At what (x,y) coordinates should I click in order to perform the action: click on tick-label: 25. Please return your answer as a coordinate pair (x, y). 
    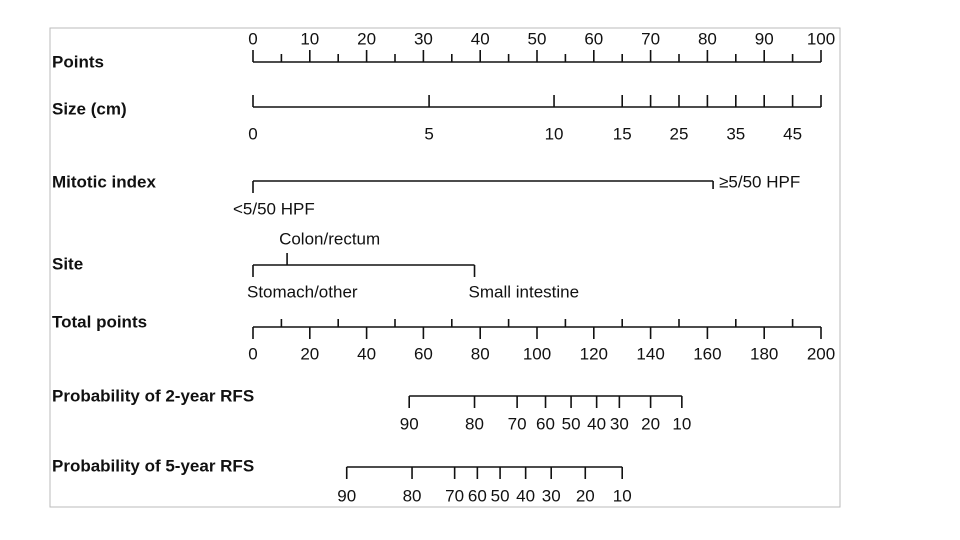
    Looking at the image, I should click on (679, 133).